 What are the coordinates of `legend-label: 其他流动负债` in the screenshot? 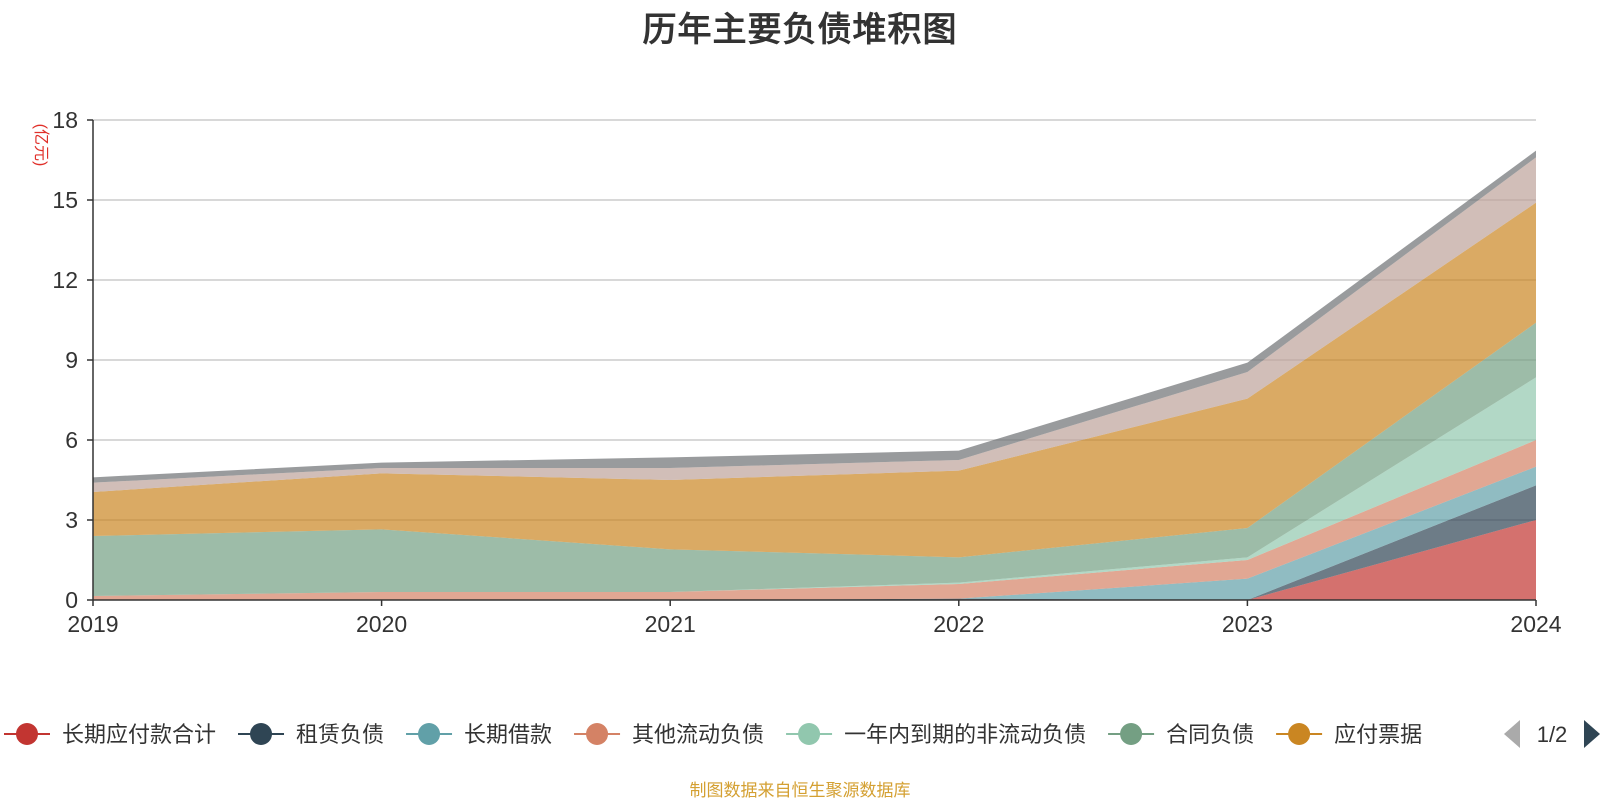 It's located at (698, 734).